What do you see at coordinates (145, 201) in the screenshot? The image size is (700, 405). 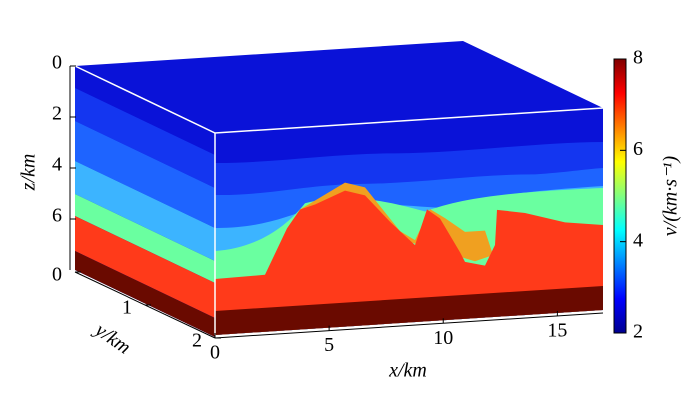 I see `left-face` at bounding box center [145, 201].